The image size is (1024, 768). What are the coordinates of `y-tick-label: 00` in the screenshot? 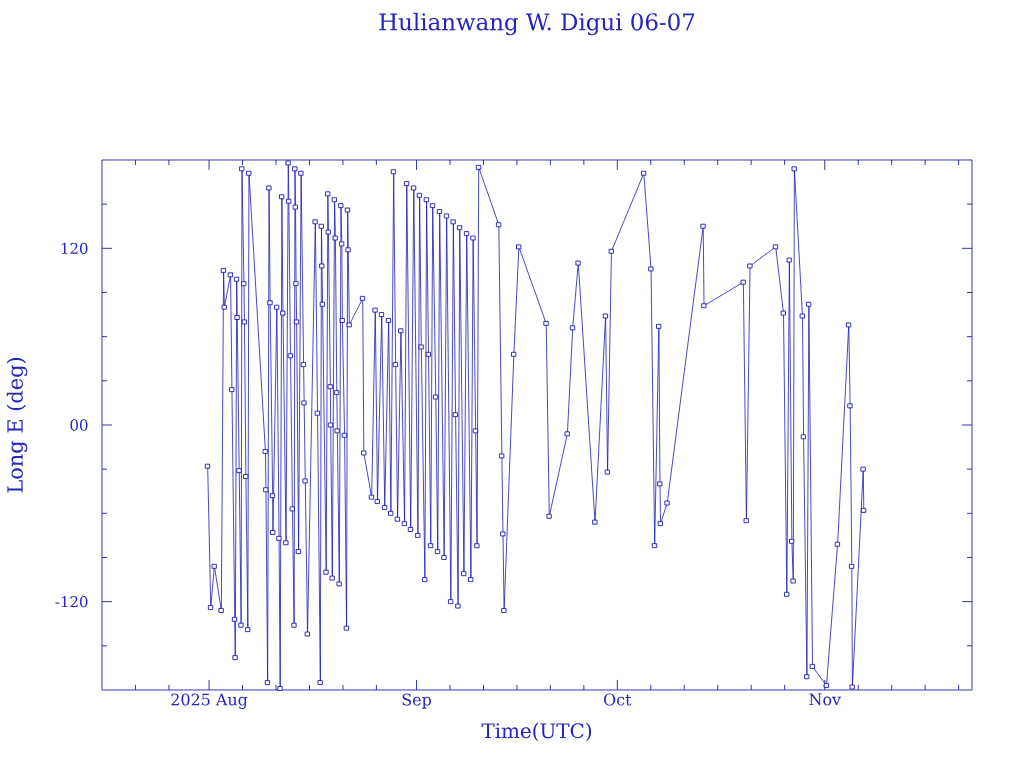 It's located at (79, 425).